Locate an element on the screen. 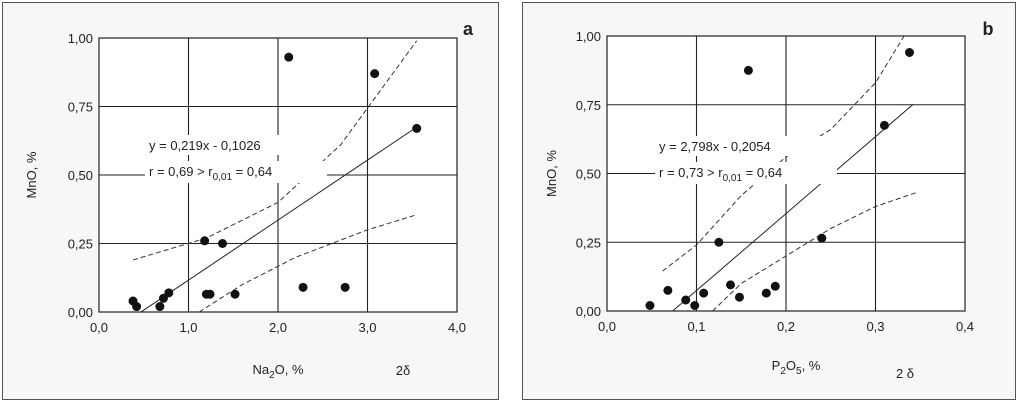 Image resolution: width=1018 pixels, height=404 pixels. x-tick-label: 1,0 is located at coordinates (188, 327).